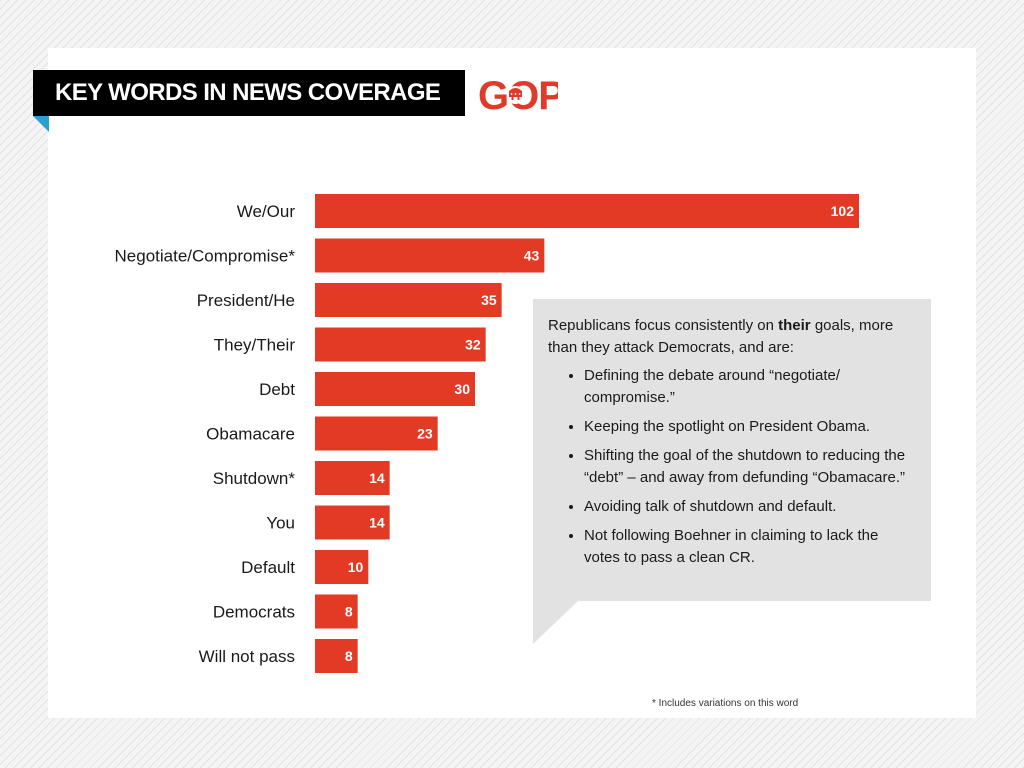 The height and width of the screenshot is (768, 1024). I want to click on category-label: Debt, so click(277, 389).